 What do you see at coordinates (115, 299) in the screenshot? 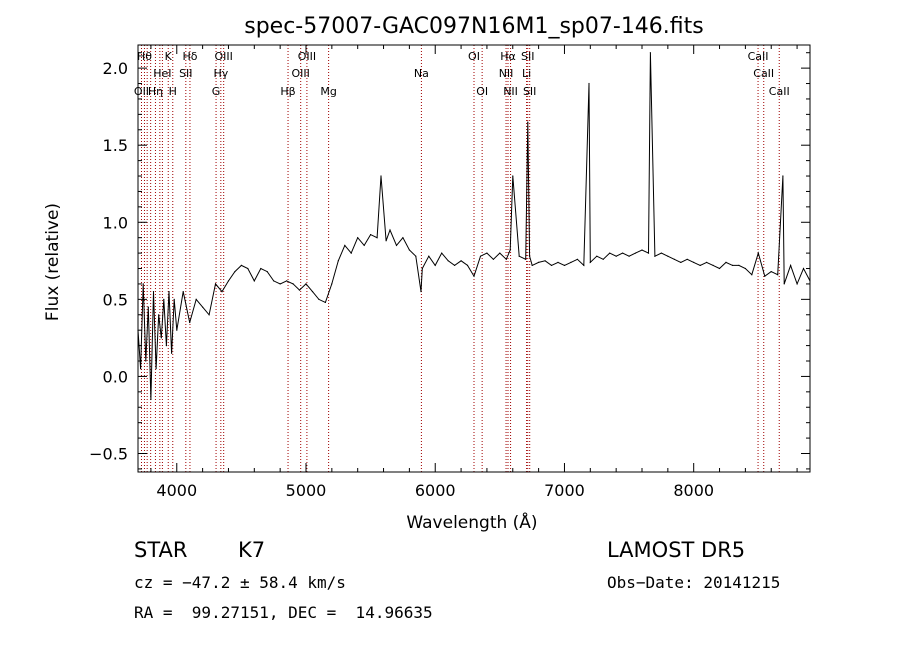
I see `y-tick-label: 0.5` at bounding box center [115, 299].